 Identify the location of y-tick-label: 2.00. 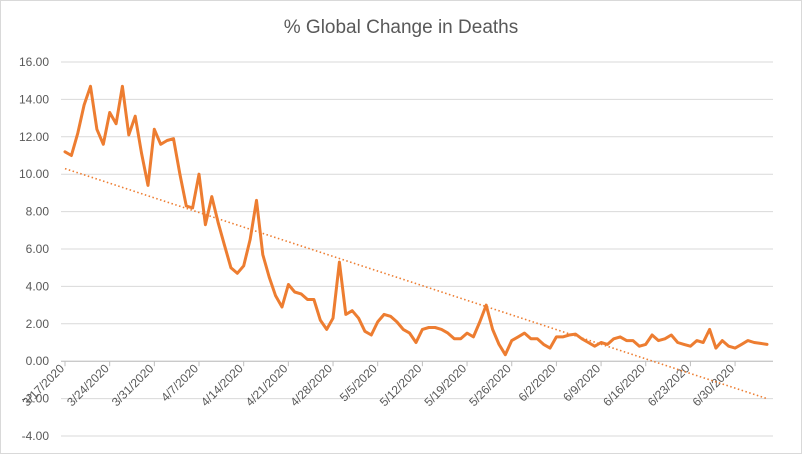
(38, 324).